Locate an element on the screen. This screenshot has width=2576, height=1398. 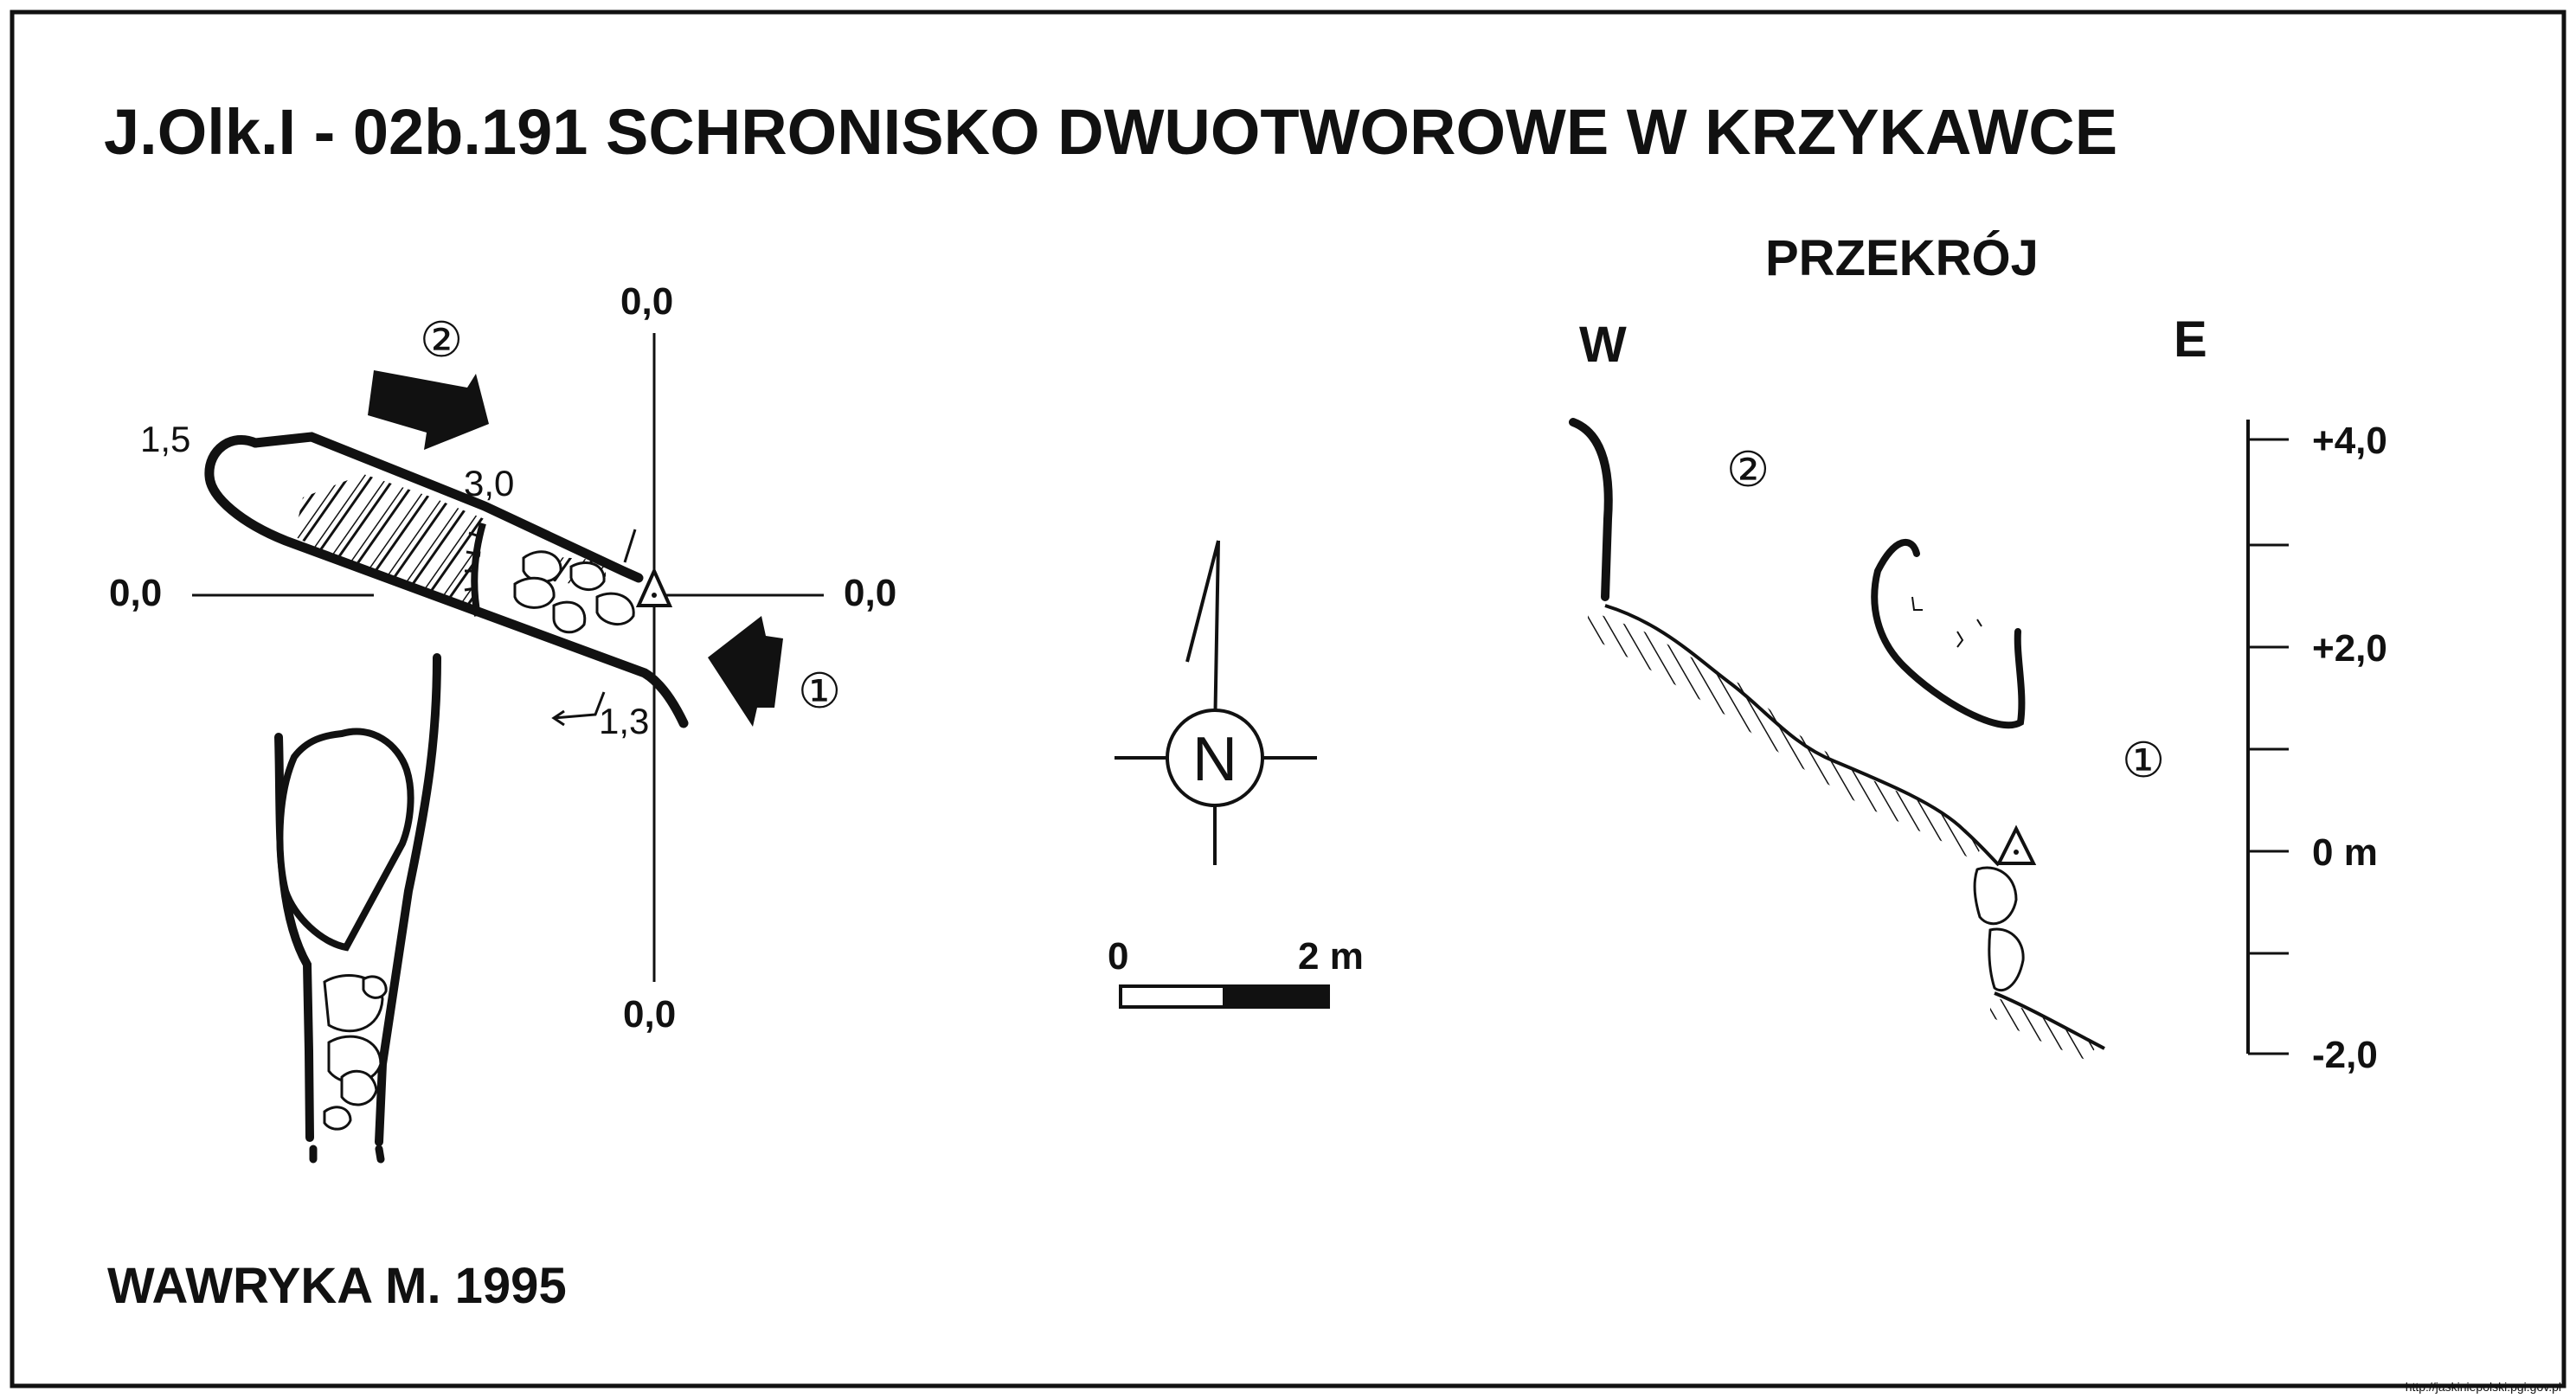
datum-label-bottom: 0,0 is located at coordinates (650, 1014).